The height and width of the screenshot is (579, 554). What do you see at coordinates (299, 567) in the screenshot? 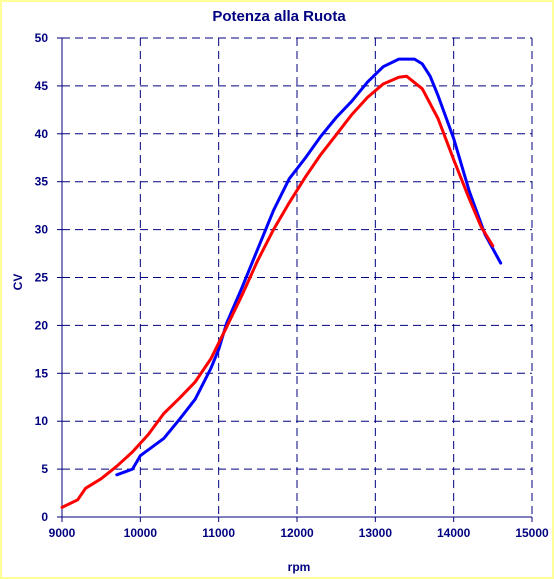
I see `x-axis-label: rpm` at bounding box center [299, 567].